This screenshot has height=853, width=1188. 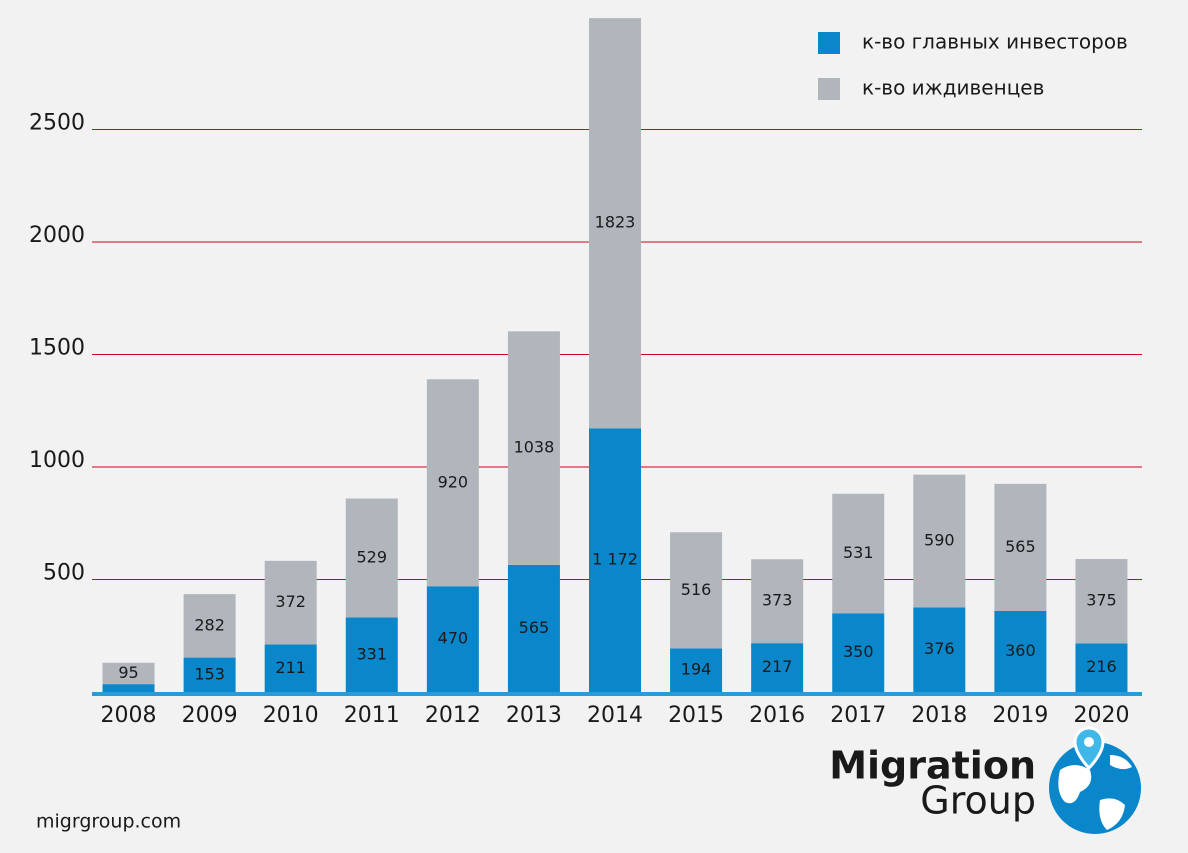 I want to click on value-label: 376, so click(x=939, y=648).